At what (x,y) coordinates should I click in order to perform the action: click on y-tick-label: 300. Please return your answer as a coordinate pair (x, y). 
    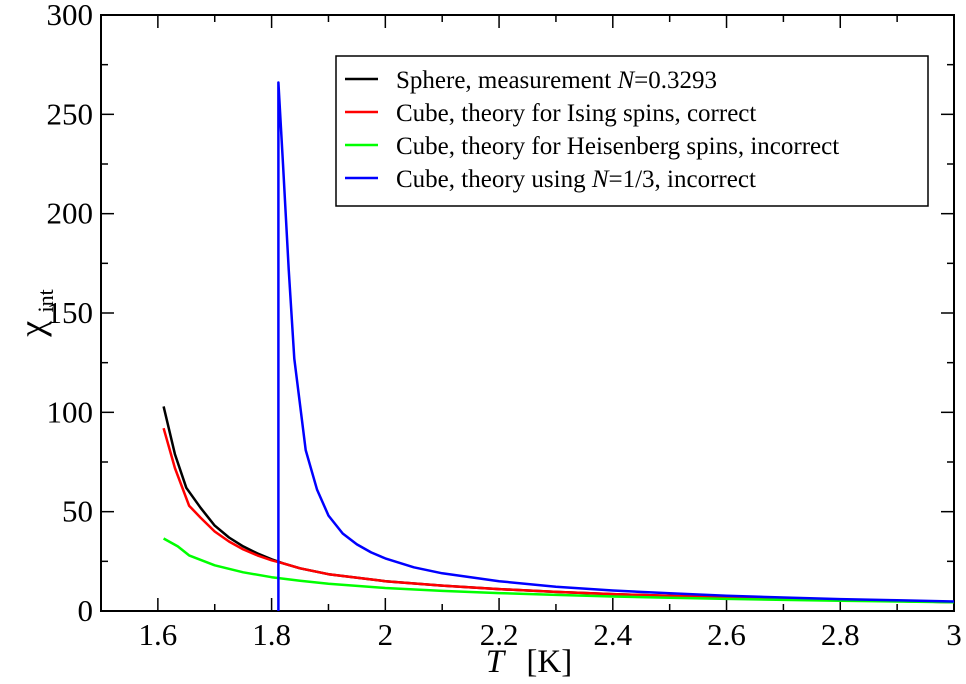
    Looking at the image, I should click on (70, 16).